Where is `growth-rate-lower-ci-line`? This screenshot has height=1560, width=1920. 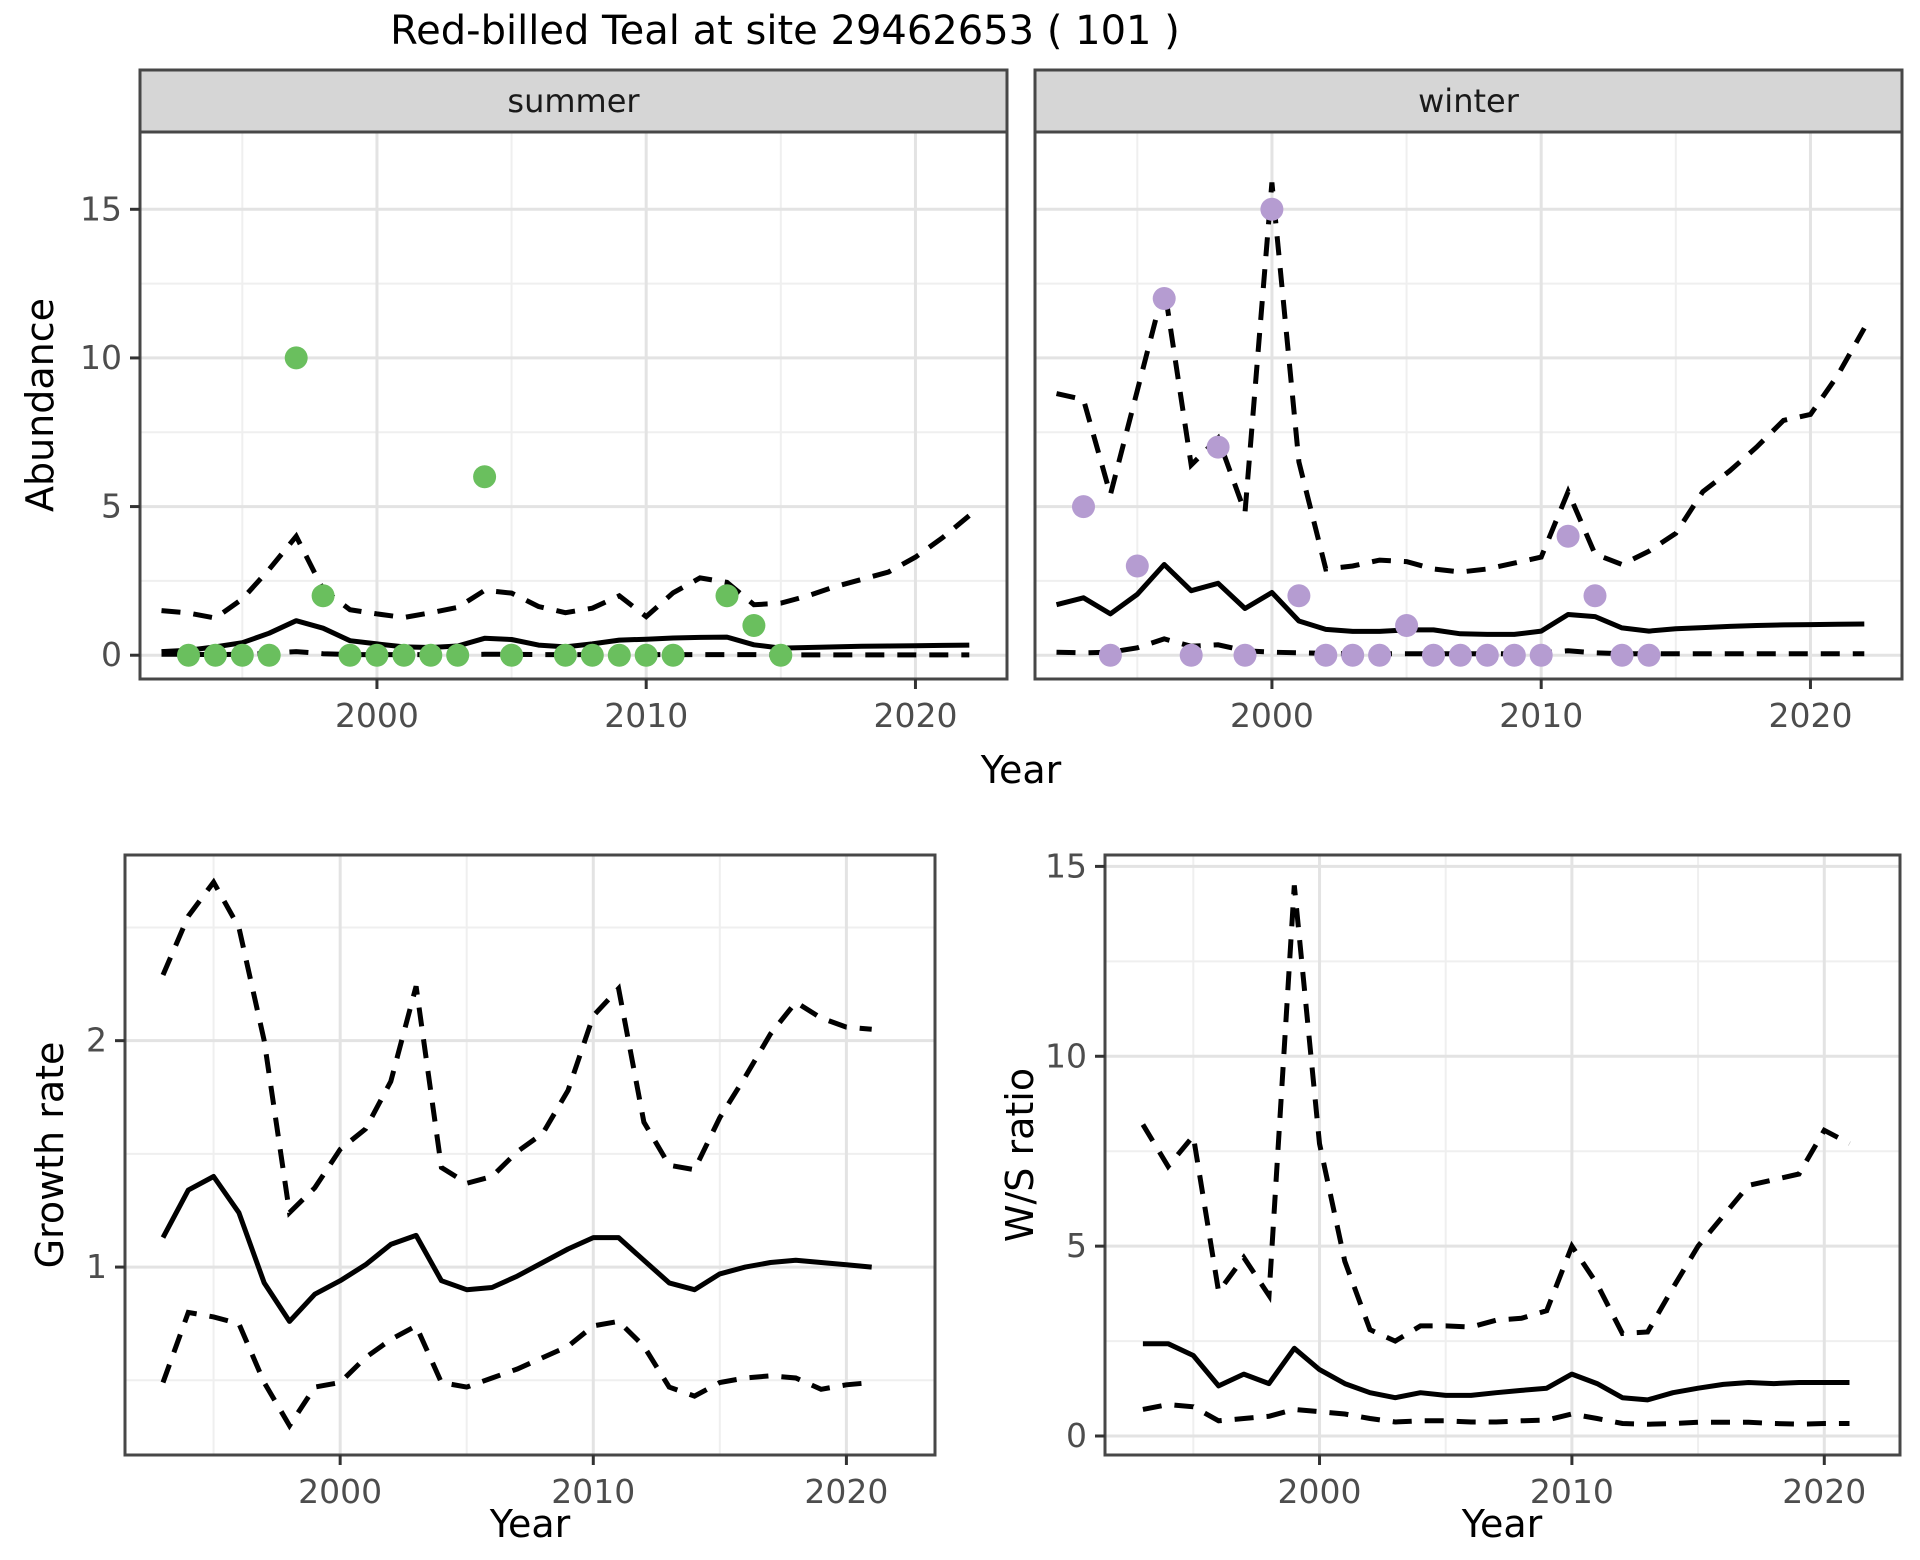 growth-rate-lower-ci-line is located at coordinates (516, 1370).